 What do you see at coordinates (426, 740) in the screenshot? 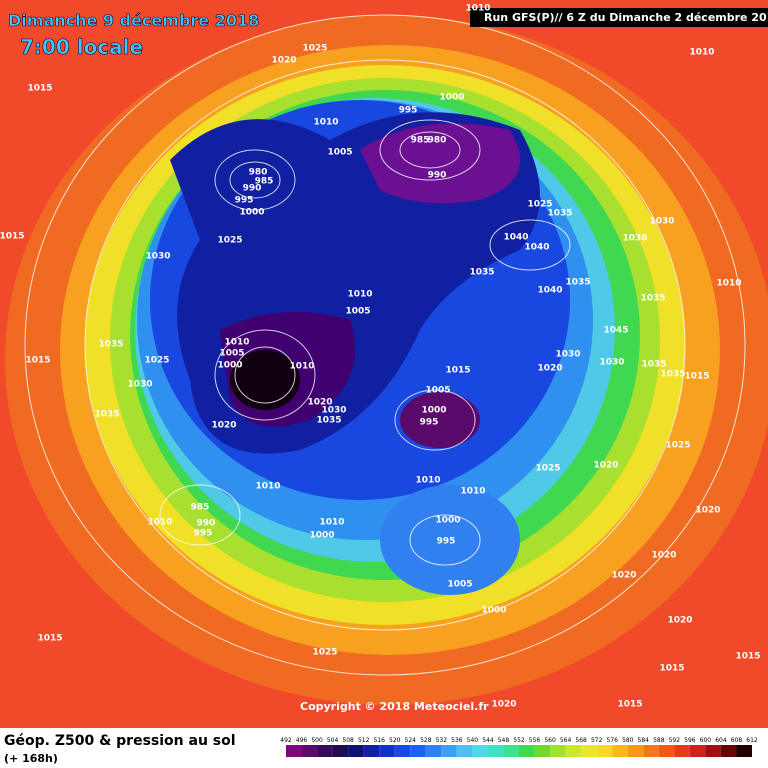
I see `colorbar-tick-label: 528` at bounding box center [426, 740].